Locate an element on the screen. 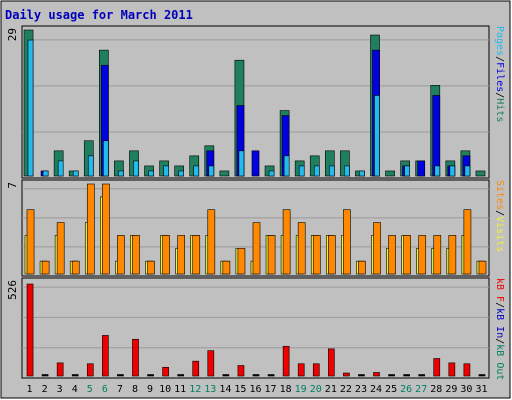 This screenshot has height=400, width=512. x-tick-label: 15 is located at coordinates (240, 389).